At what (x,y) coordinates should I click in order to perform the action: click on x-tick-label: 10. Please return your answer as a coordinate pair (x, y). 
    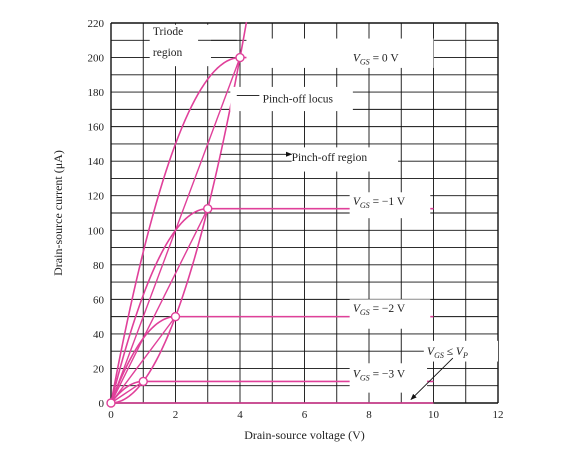
    Looking at the image, I should click on (434, 415).